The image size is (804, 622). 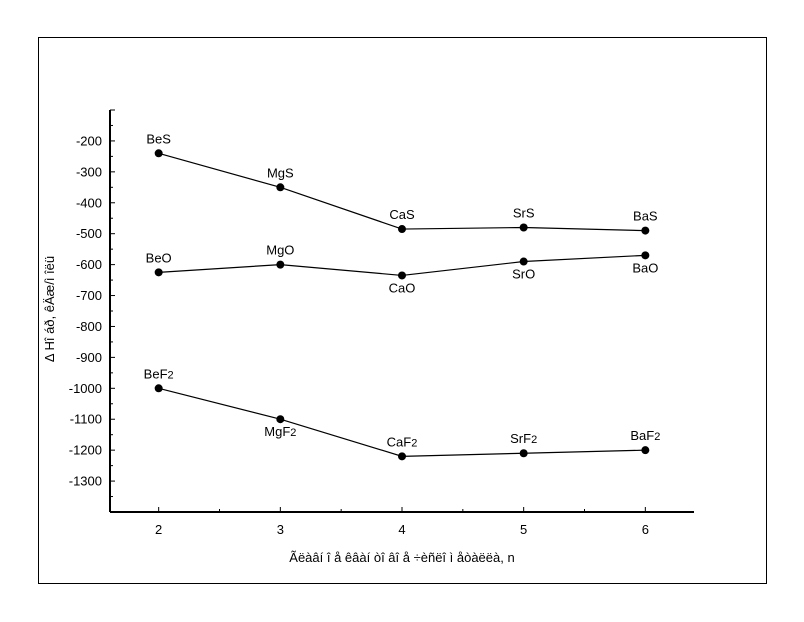 What do you see at coordinates (85, 481) in the screenshot?
I see `y-tick-label: -1300` at bounding box center [85, 481].